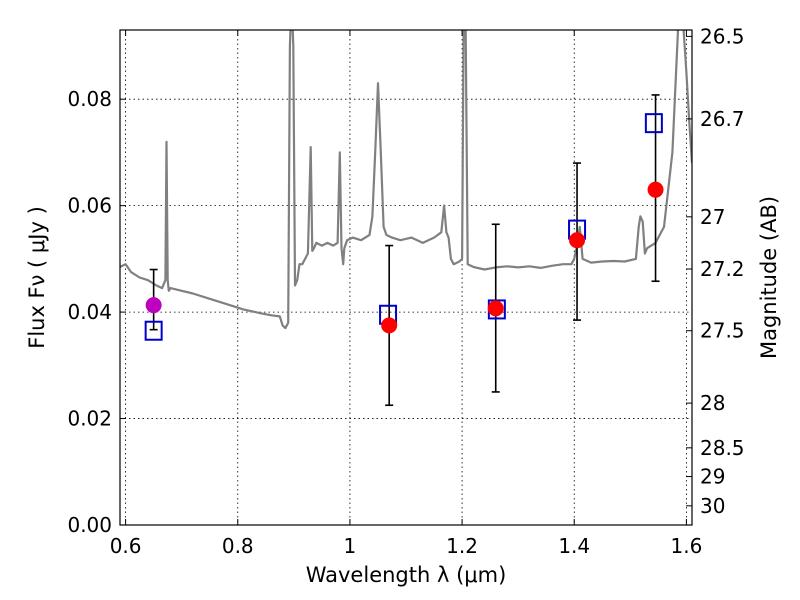 Image resolution: width=800 pixels, height=600 pixels. Describe the element at coordinates (686, 546) in the screenshot. I see `x-tick-label: 1.6` at that location.